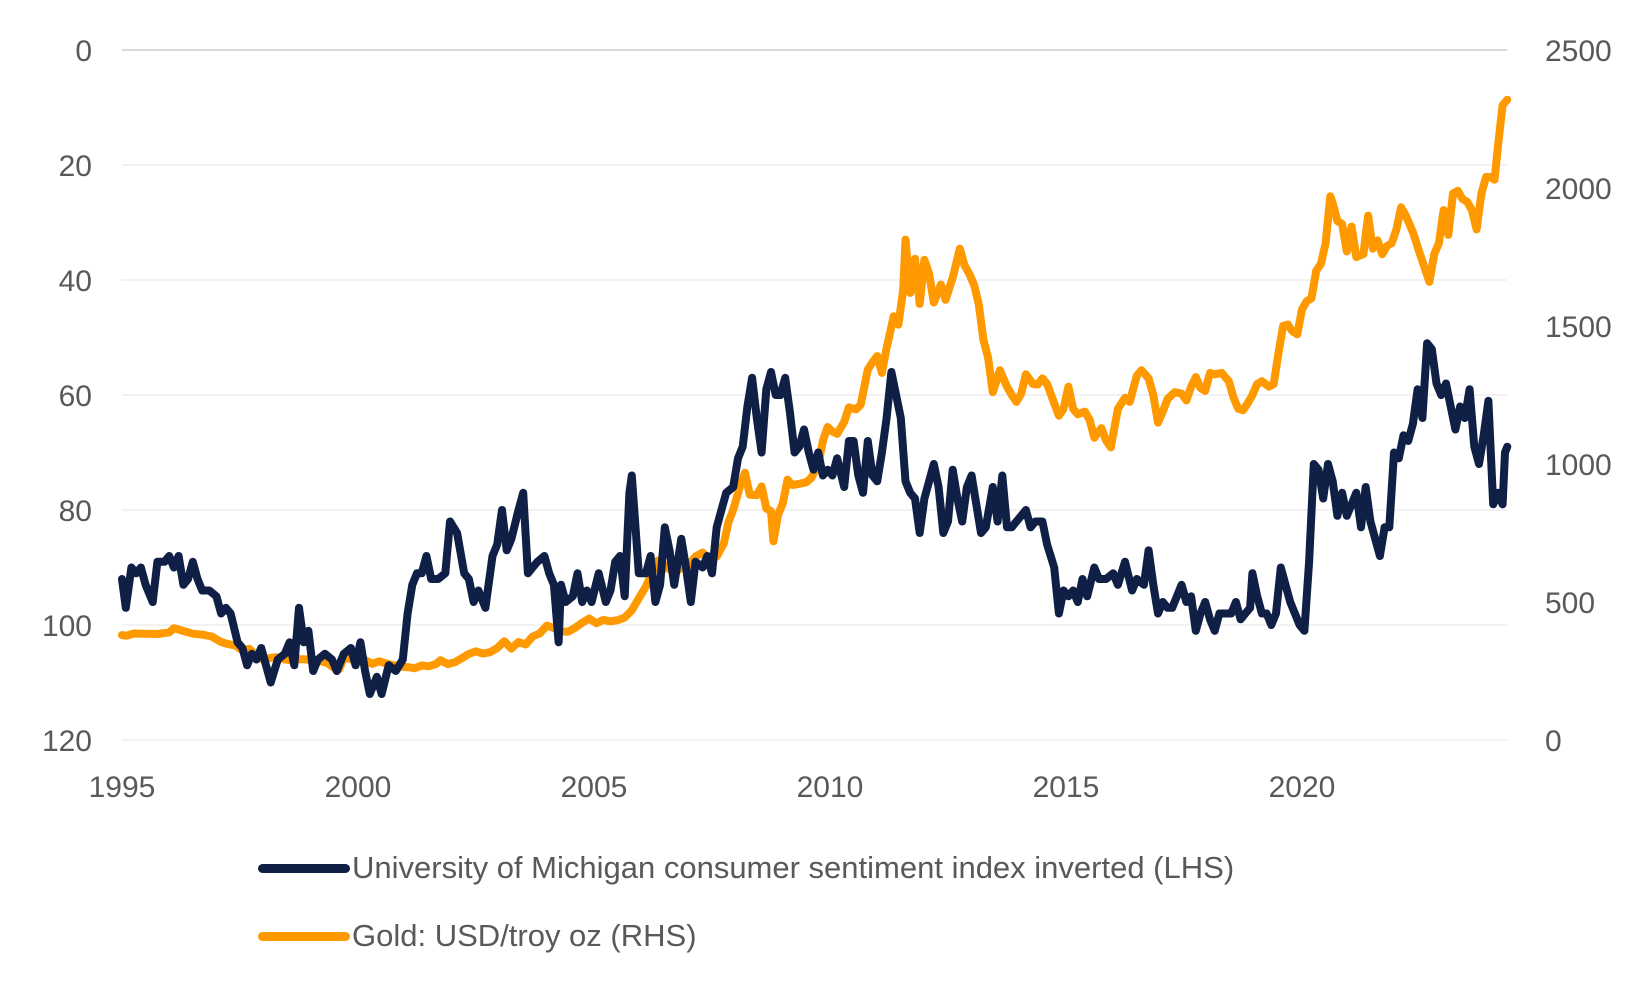 This screenshot has height=990, width=1650. I want to click on right-tick-label: 2000, so click(1578, 189).